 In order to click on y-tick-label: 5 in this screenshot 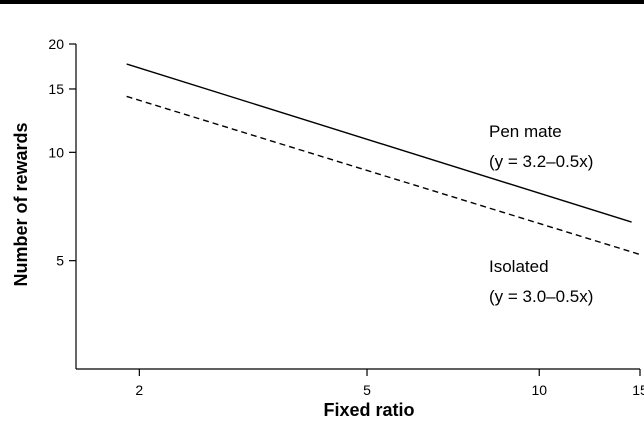, I will do `click(60, 261)`.